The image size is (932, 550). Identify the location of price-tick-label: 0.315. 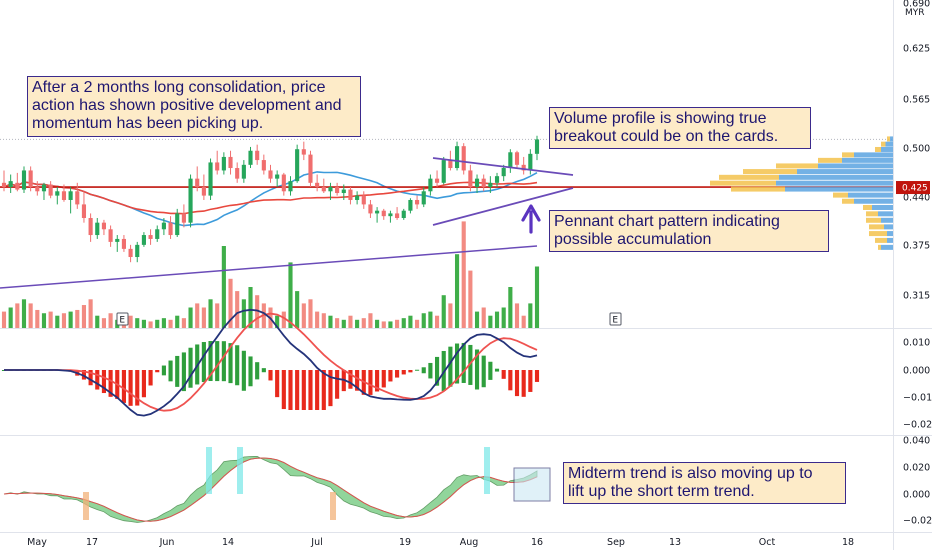
(916, 296).